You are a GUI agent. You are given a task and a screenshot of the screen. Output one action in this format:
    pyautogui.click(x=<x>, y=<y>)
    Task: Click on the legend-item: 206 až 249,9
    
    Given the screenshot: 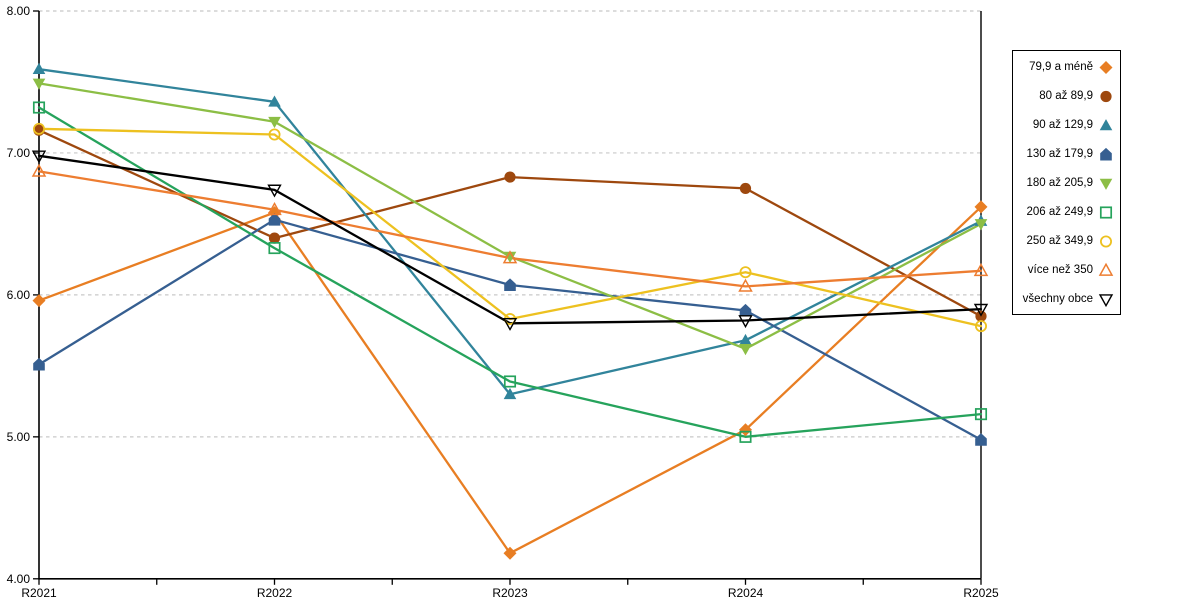 What is the action you would take?
    pyautogui.click(x=1066, y=211)
    